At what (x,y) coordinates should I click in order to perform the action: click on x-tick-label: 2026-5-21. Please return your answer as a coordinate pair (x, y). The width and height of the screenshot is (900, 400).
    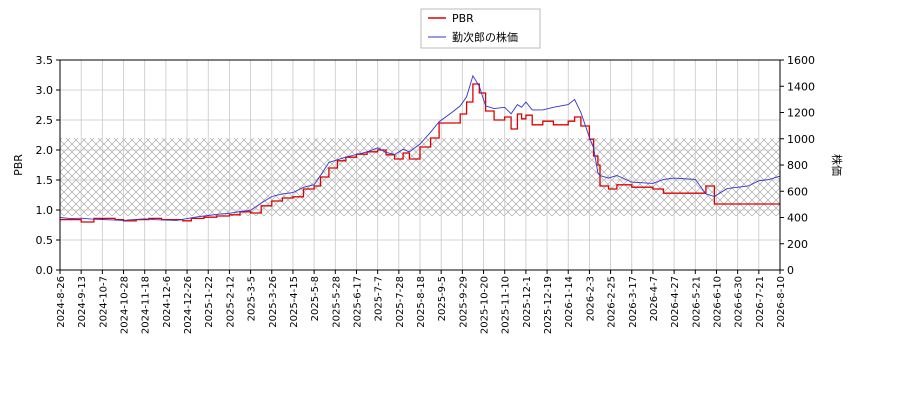
    Looking at the image, I should click on (696, 302).